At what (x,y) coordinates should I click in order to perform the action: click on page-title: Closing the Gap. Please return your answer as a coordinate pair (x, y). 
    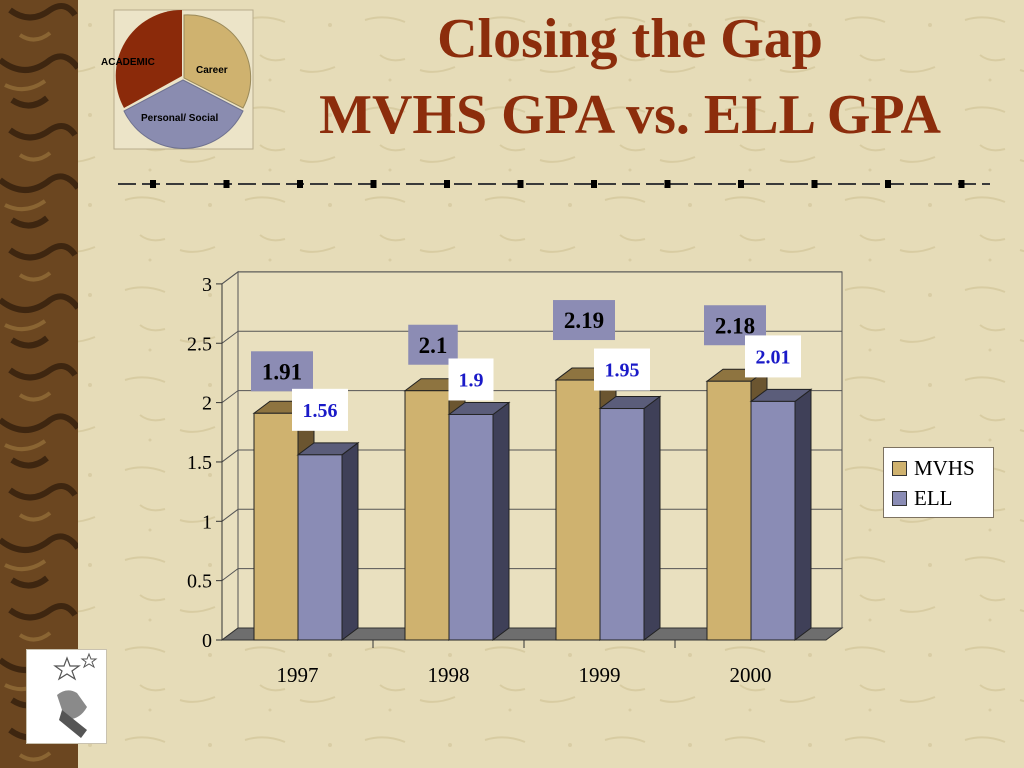
    Looking at the image, I should click on (630, 39).